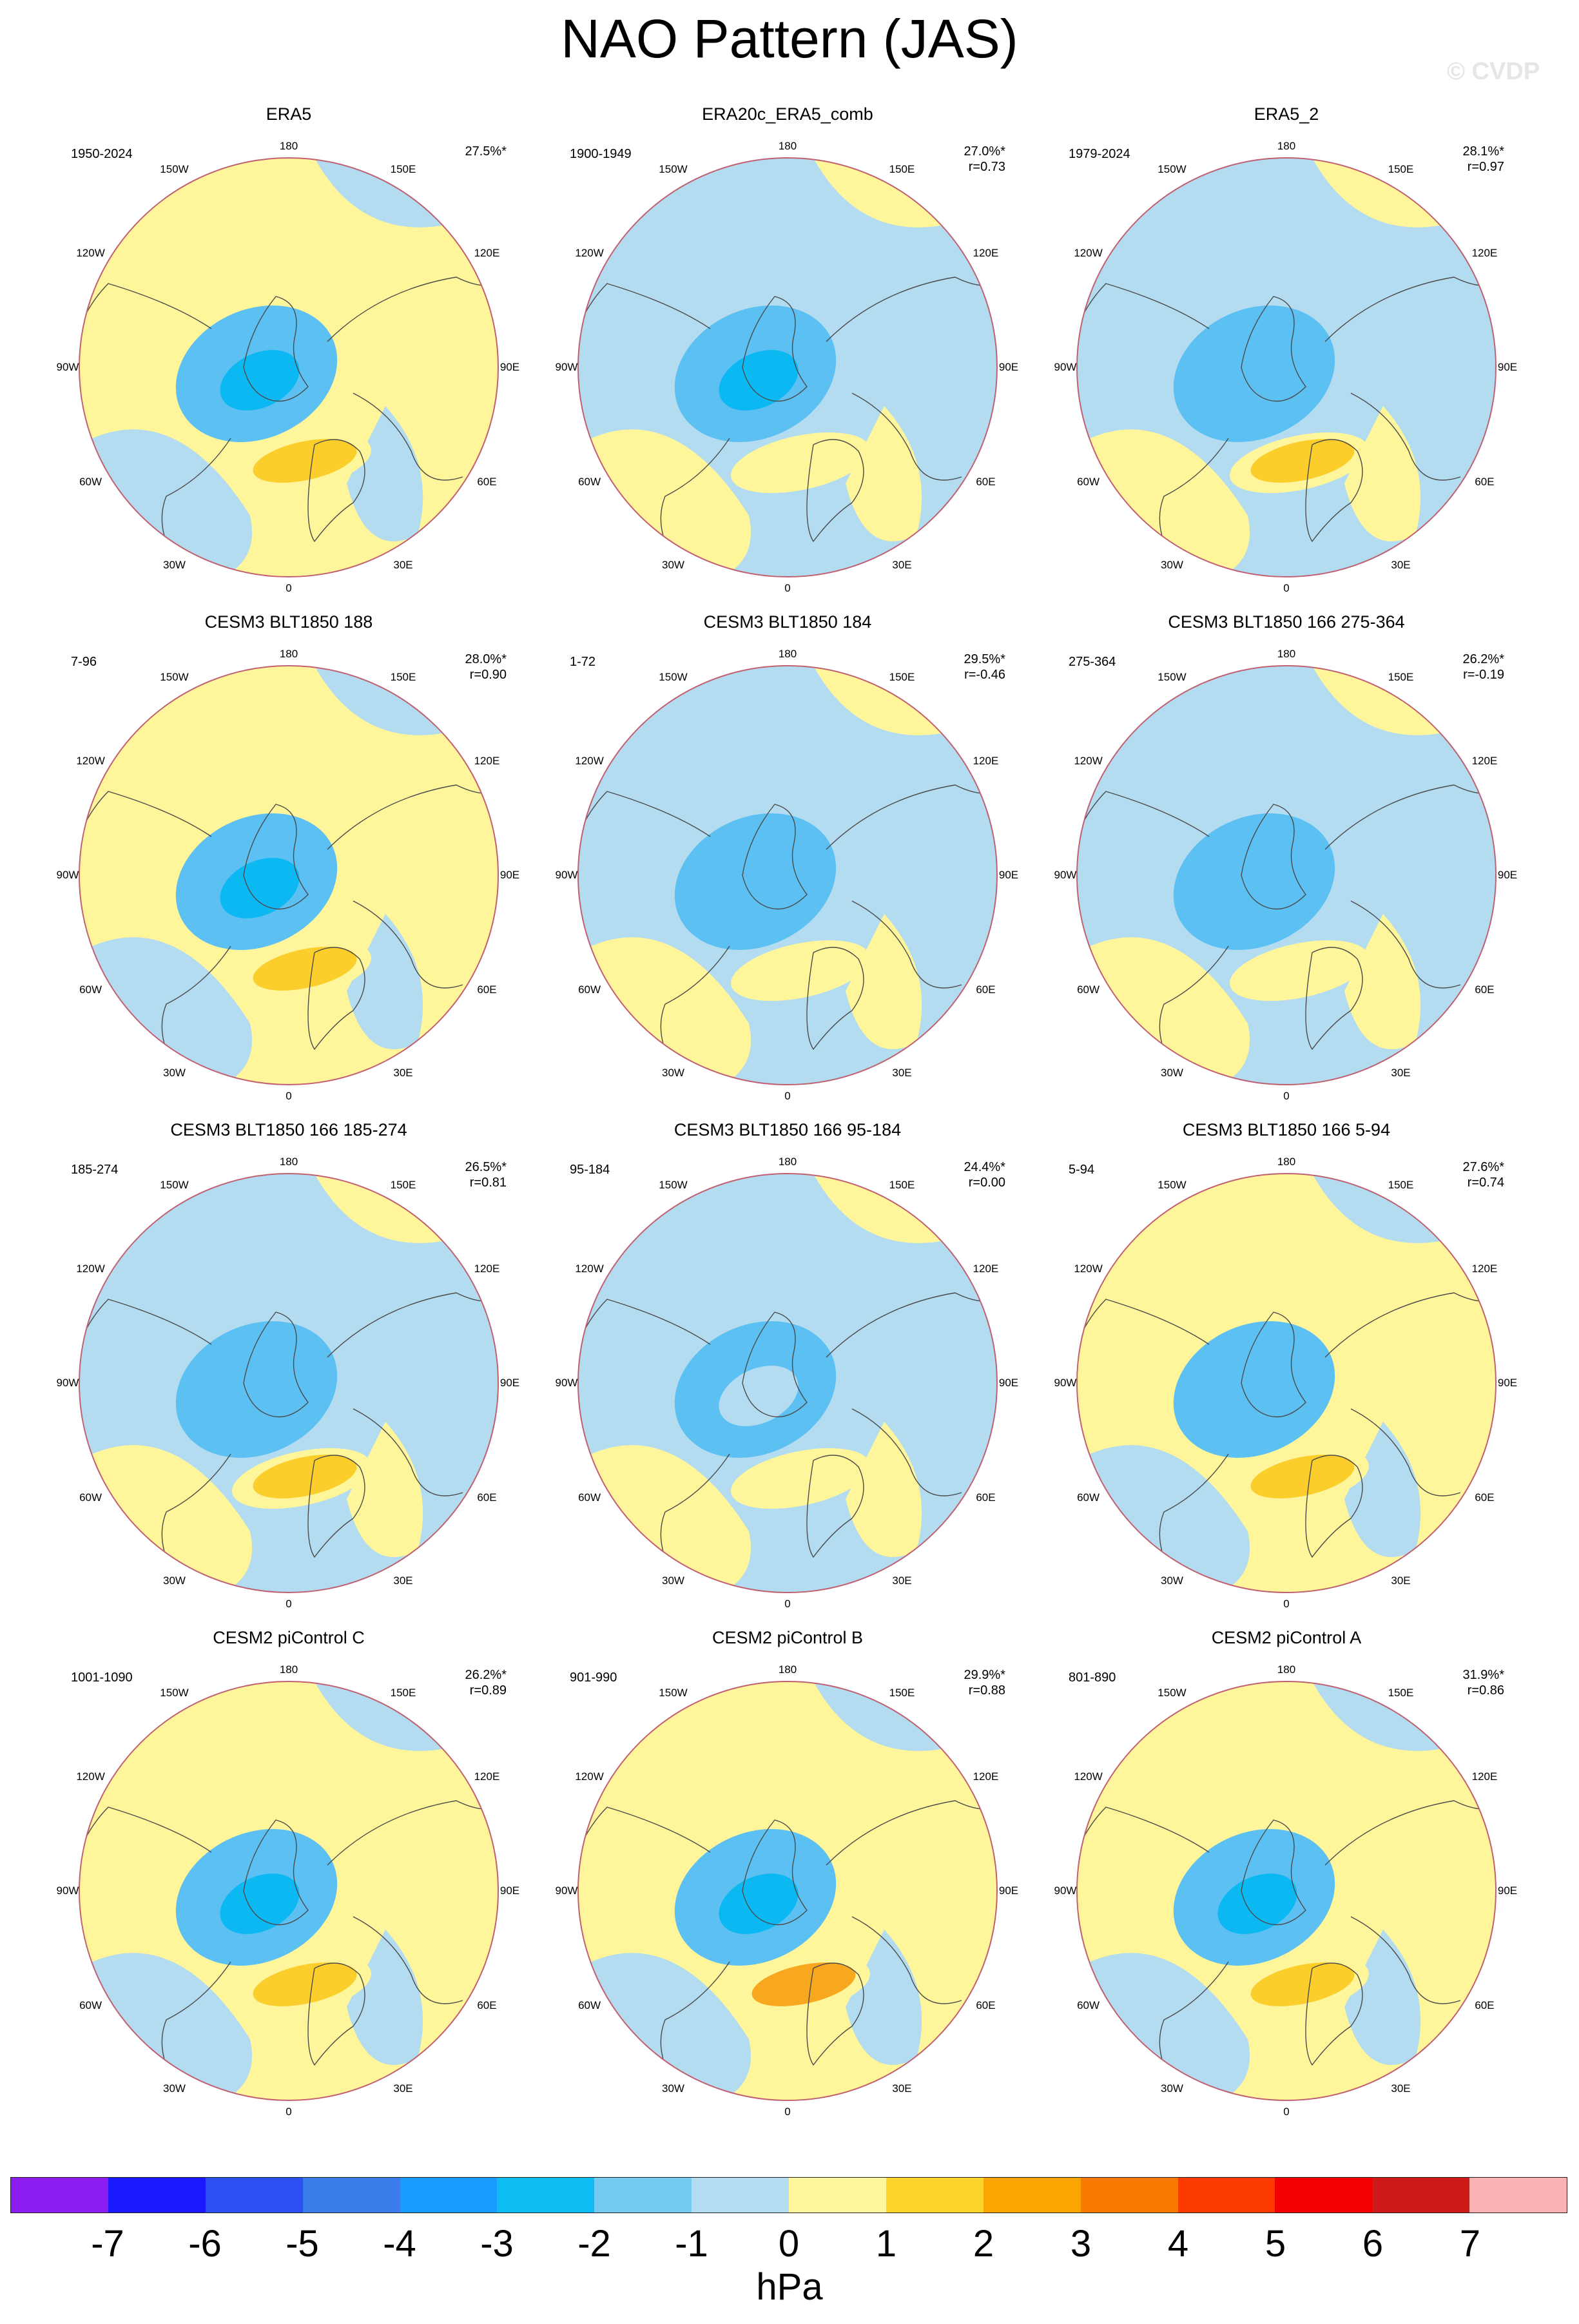  I want to click on panel-title: CESM3 BLT1850 166 185-274, so click(288, 1129).